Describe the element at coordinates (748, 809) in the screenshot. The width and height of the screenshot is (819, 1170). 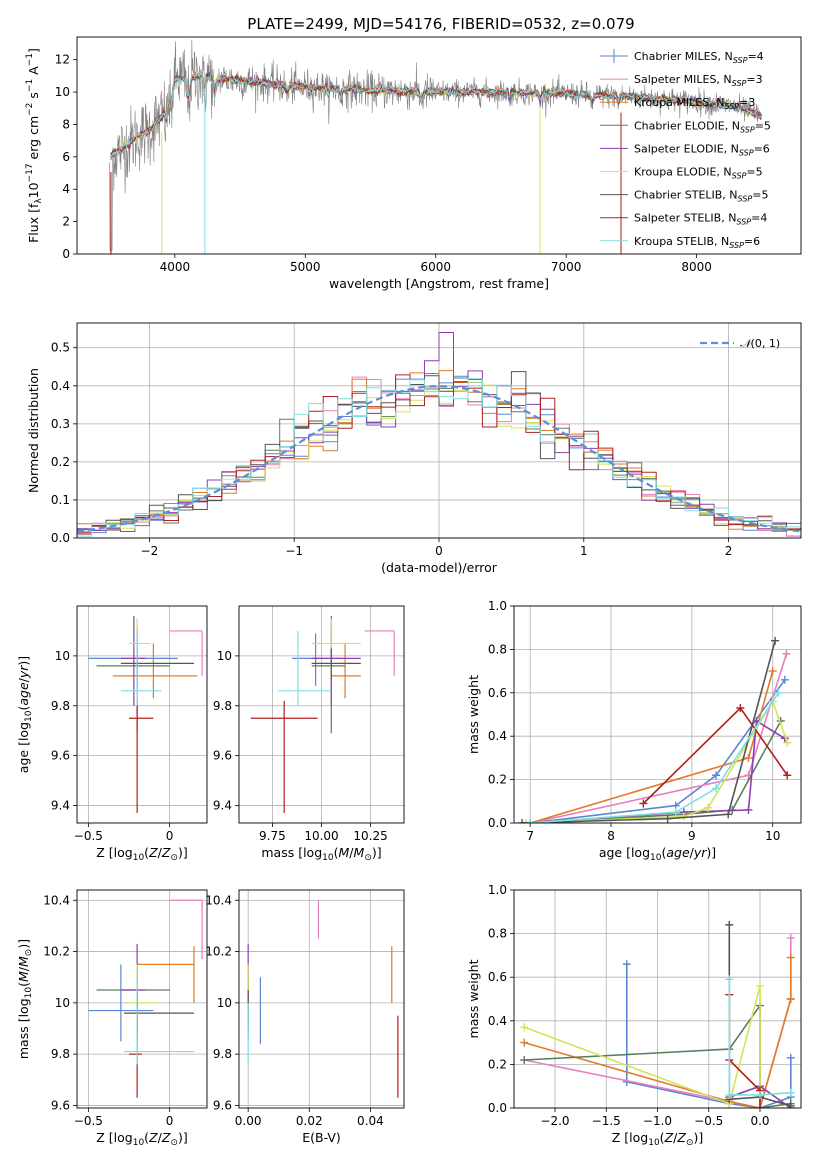
I see `massweight-marker-salpeter-elodie` at that location.